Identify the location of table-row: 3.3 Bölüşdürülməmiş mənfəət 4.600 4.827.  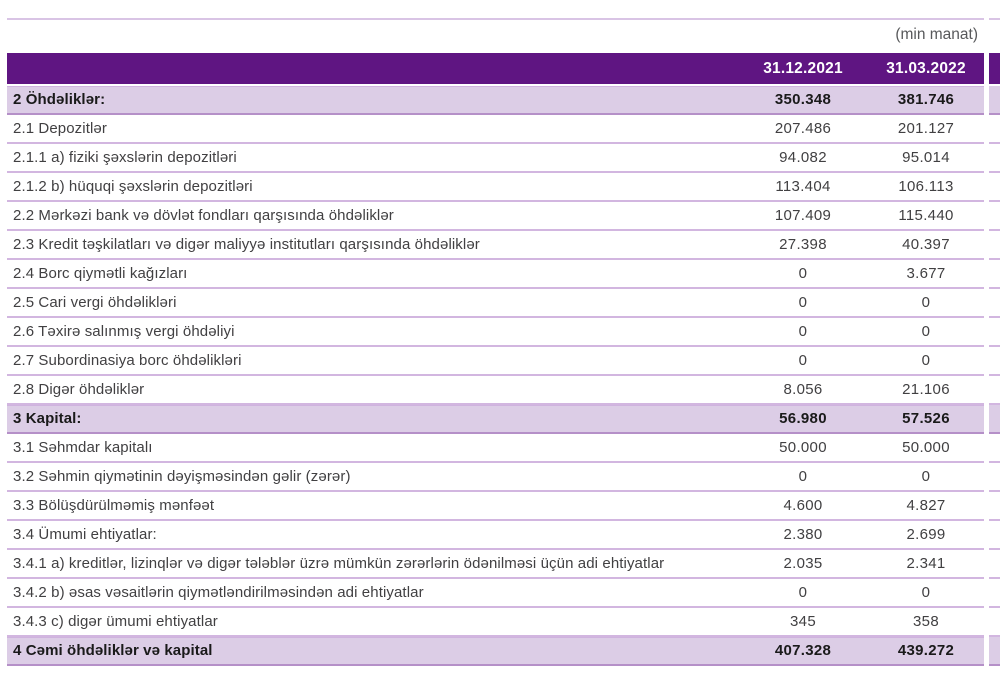
(495, 506).